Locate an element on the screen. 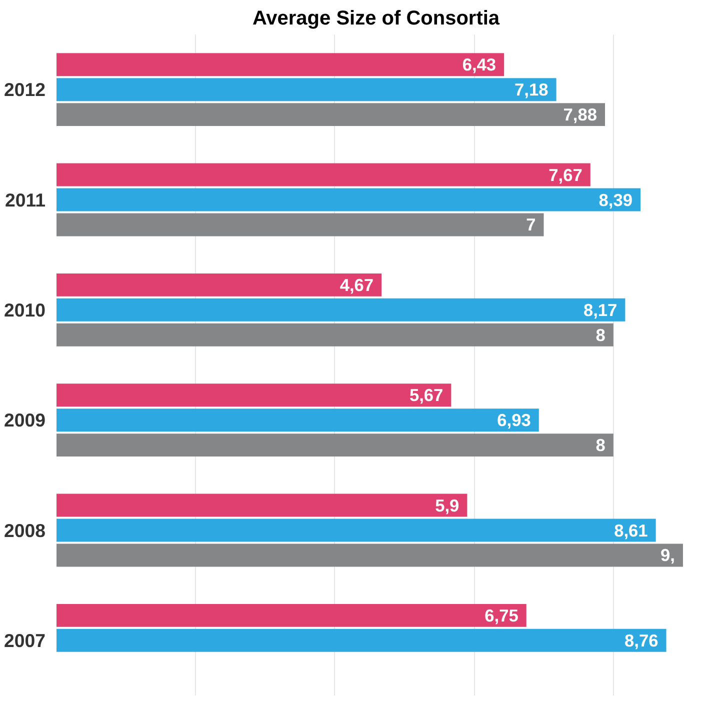  data-label: 6,93 is located at coordinates (514, 420).